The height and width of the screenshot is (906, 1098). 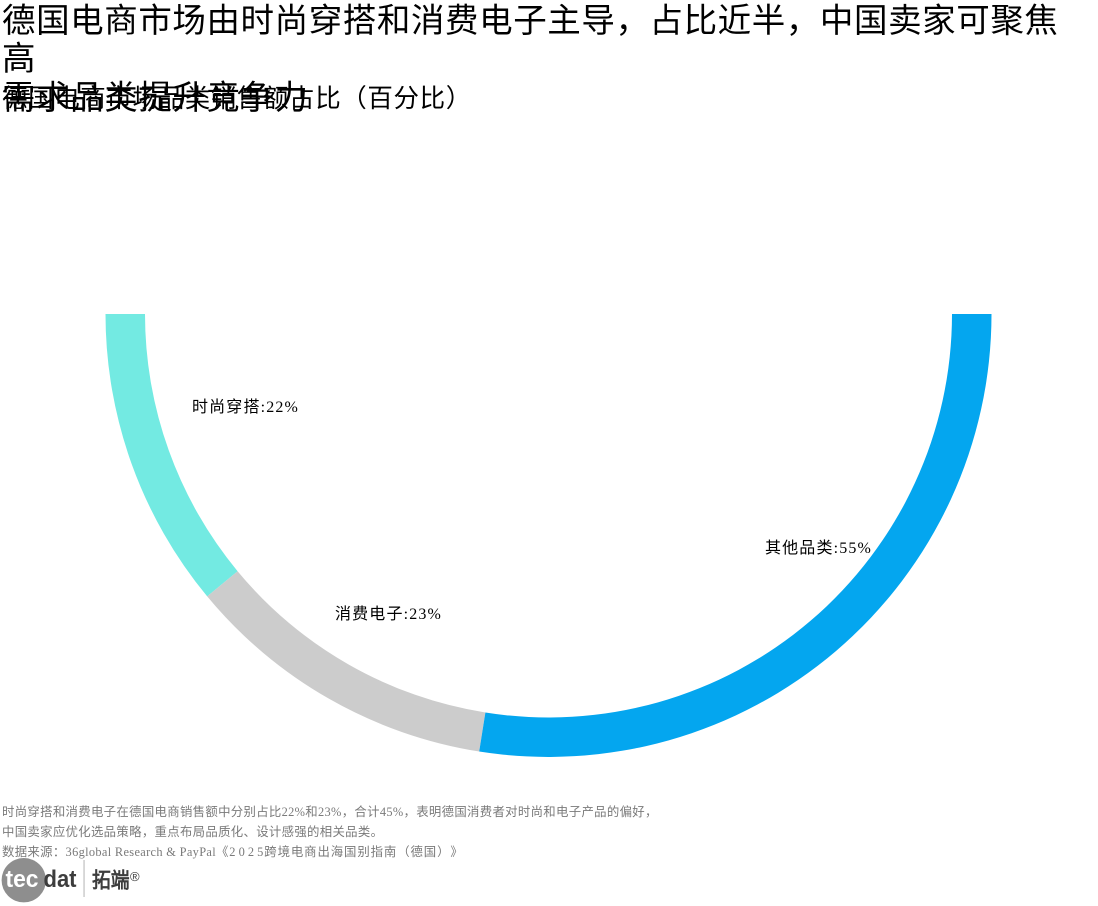 I want to click on svg-text: 拓端, so click(x=111, y=881).